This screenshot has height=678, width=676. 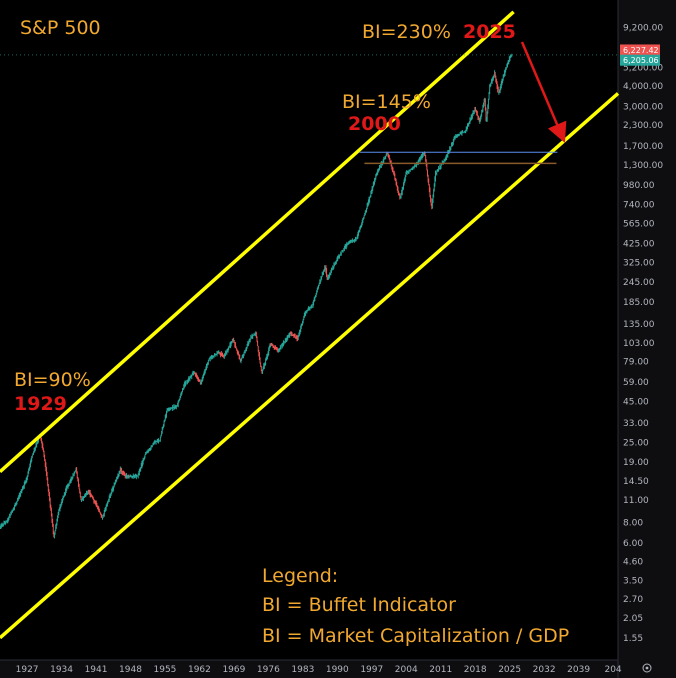 What do you see at coordinates (40, 404) in the screenshot?
I see `annotation-year-1929: 1929` at bounding box center [40, 404].